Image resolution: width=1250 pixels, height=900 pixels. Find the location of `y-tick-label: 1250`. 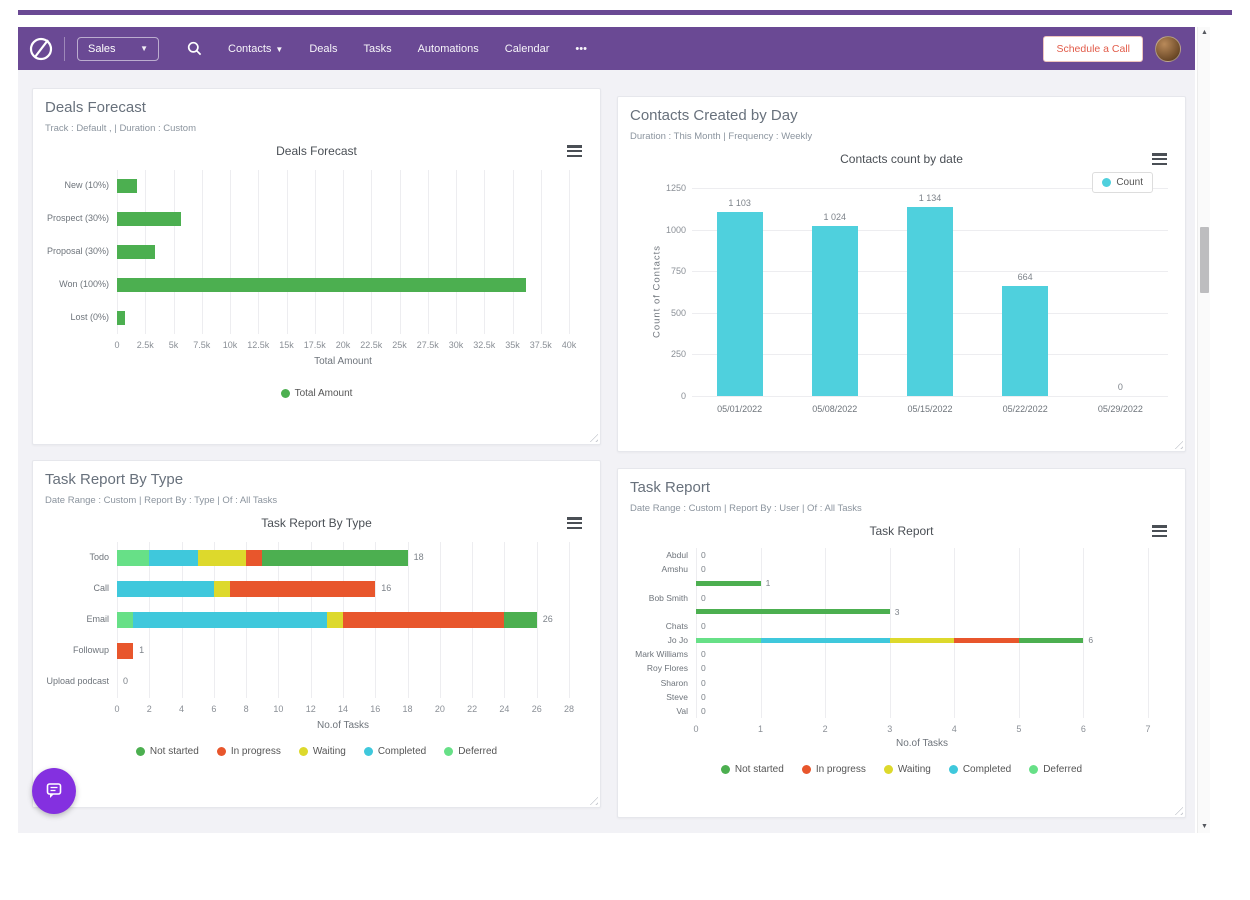

y-tick-label: 1250 is located at coordinates (675, 188).